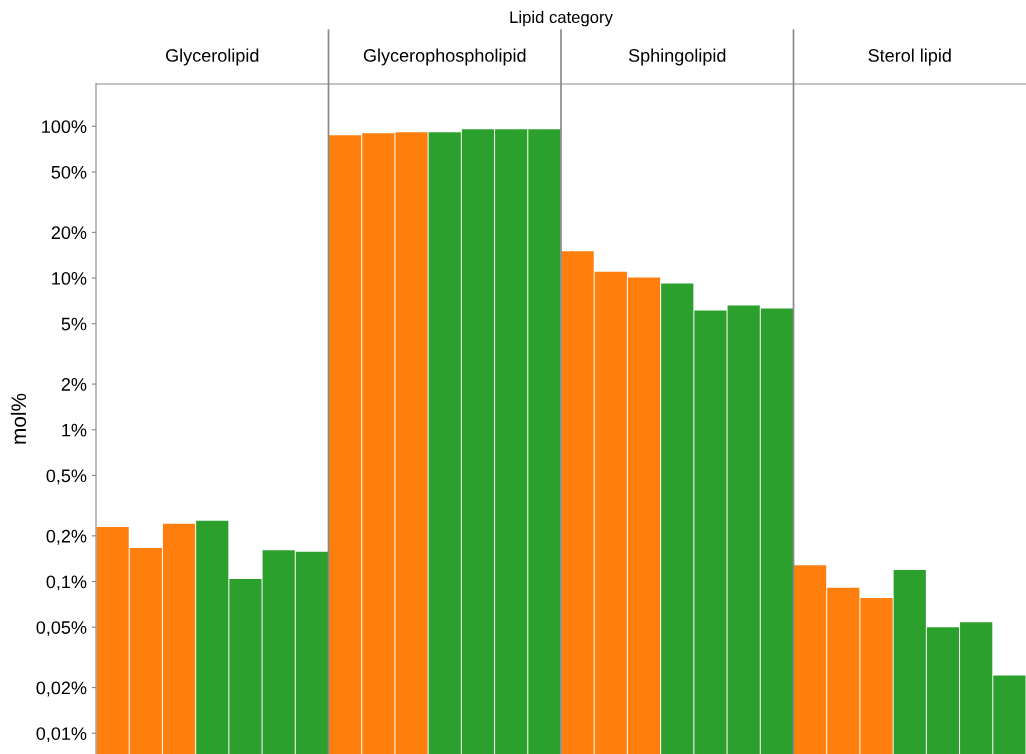  I want to click on y-tick-label: 0,02%, so click(61, 689).